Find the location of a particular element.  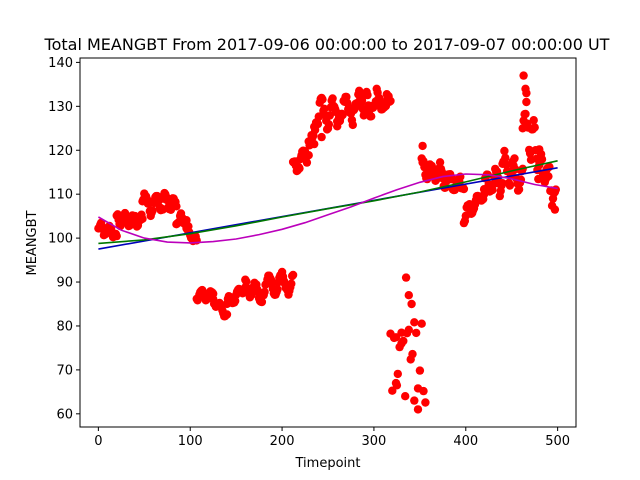

y-tick-label: 90 is located at coordinates (64, 283).